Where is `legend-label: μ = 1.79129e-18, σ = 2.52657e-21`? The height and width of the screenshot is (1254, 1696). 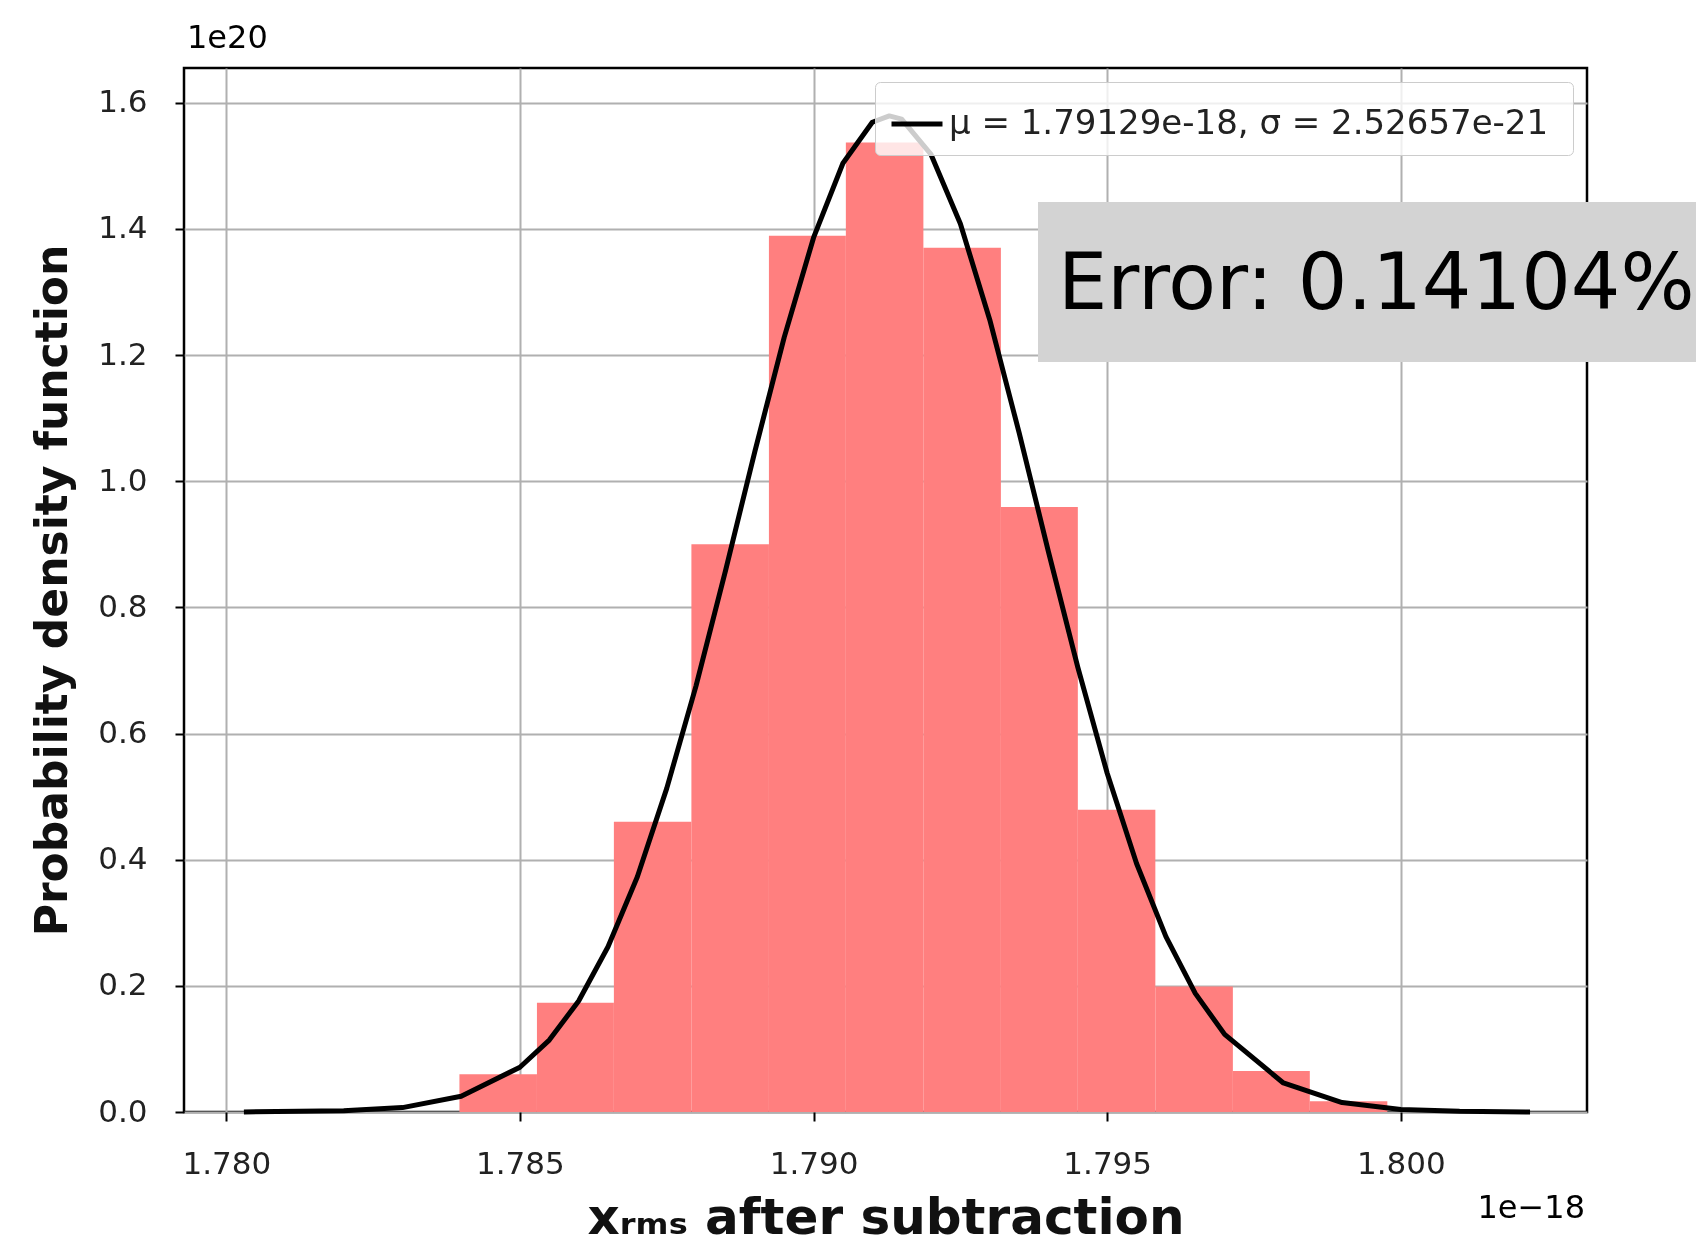 legend-label: μ = 1.79129e-18, σ = 2.52657e-21 is located at coordinates (1249, 122).